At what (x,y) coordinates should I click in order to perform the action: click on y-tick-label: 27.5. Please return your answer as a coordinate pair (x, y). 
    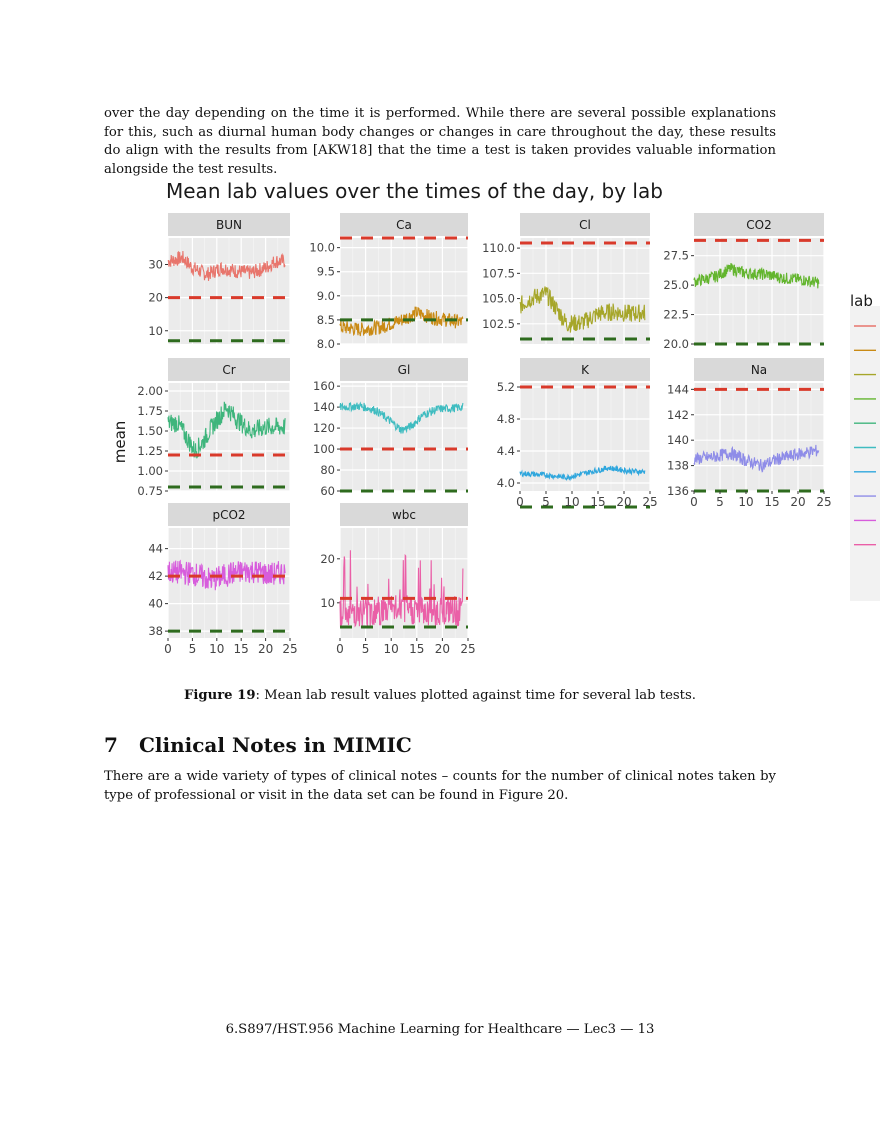
    Looking at the image, I should click on (676, 256).